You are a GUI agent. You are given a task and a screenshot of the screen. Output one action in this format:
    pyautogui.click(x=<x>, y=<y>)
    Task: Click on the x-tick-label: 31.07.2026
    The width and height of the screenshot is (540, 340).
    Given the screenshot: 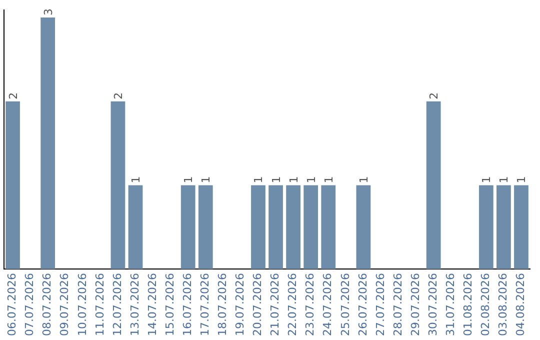 What is the action you would take?
    pyautogui.click(x=450, y=304)
    